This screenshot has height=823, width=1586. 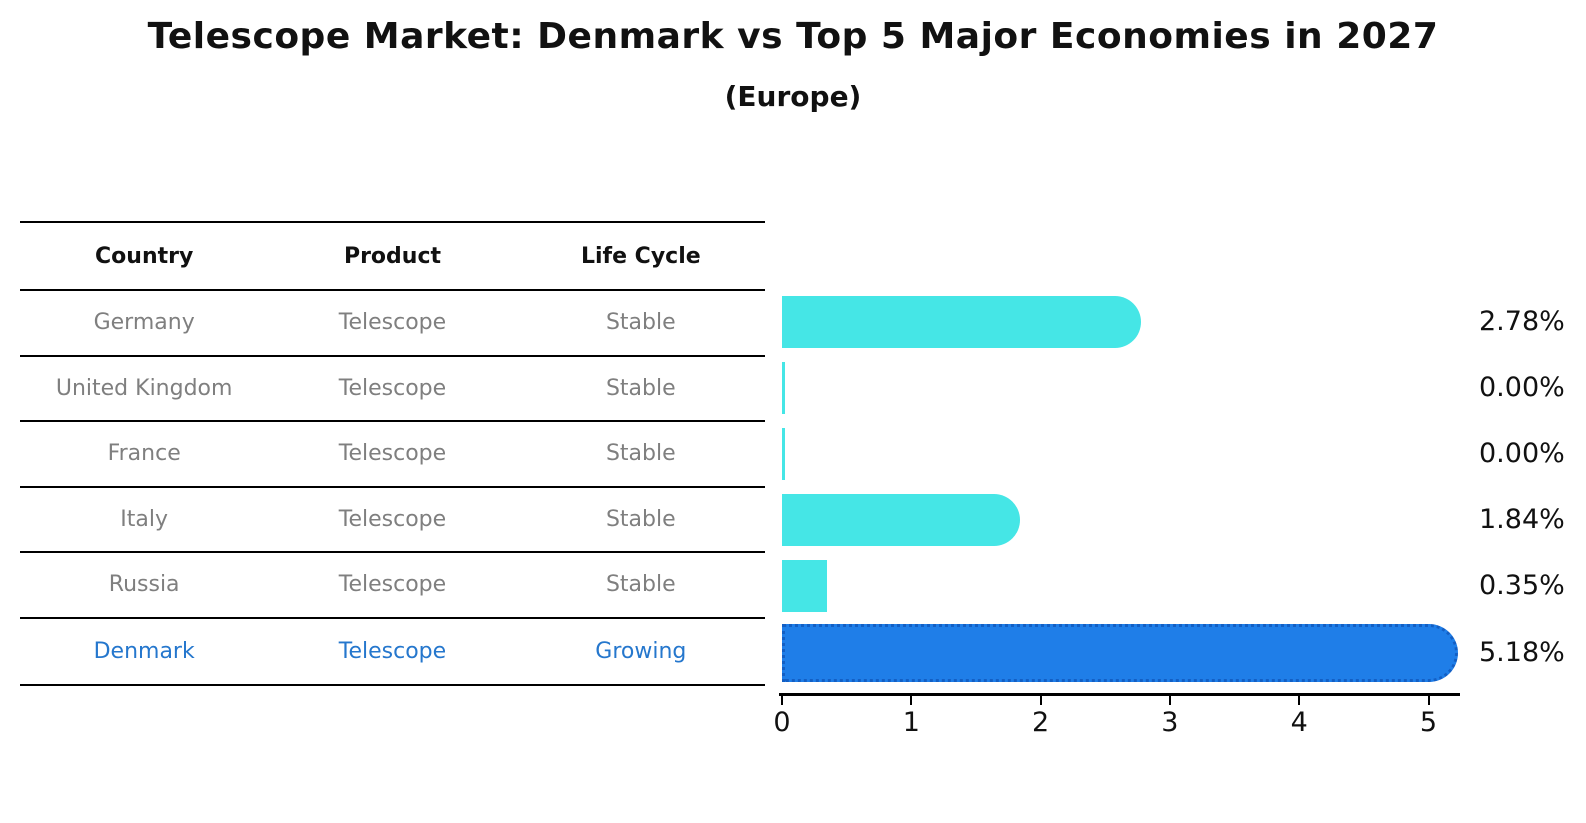 I want to click on cell-life-cycle-italy: Stable, so click(x=640, y=519).